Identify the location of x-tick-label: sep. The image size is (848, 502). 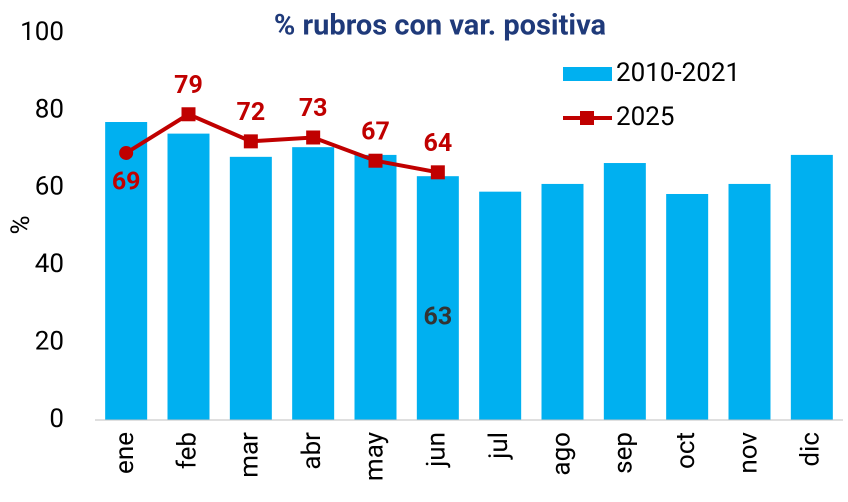
(624, 453).